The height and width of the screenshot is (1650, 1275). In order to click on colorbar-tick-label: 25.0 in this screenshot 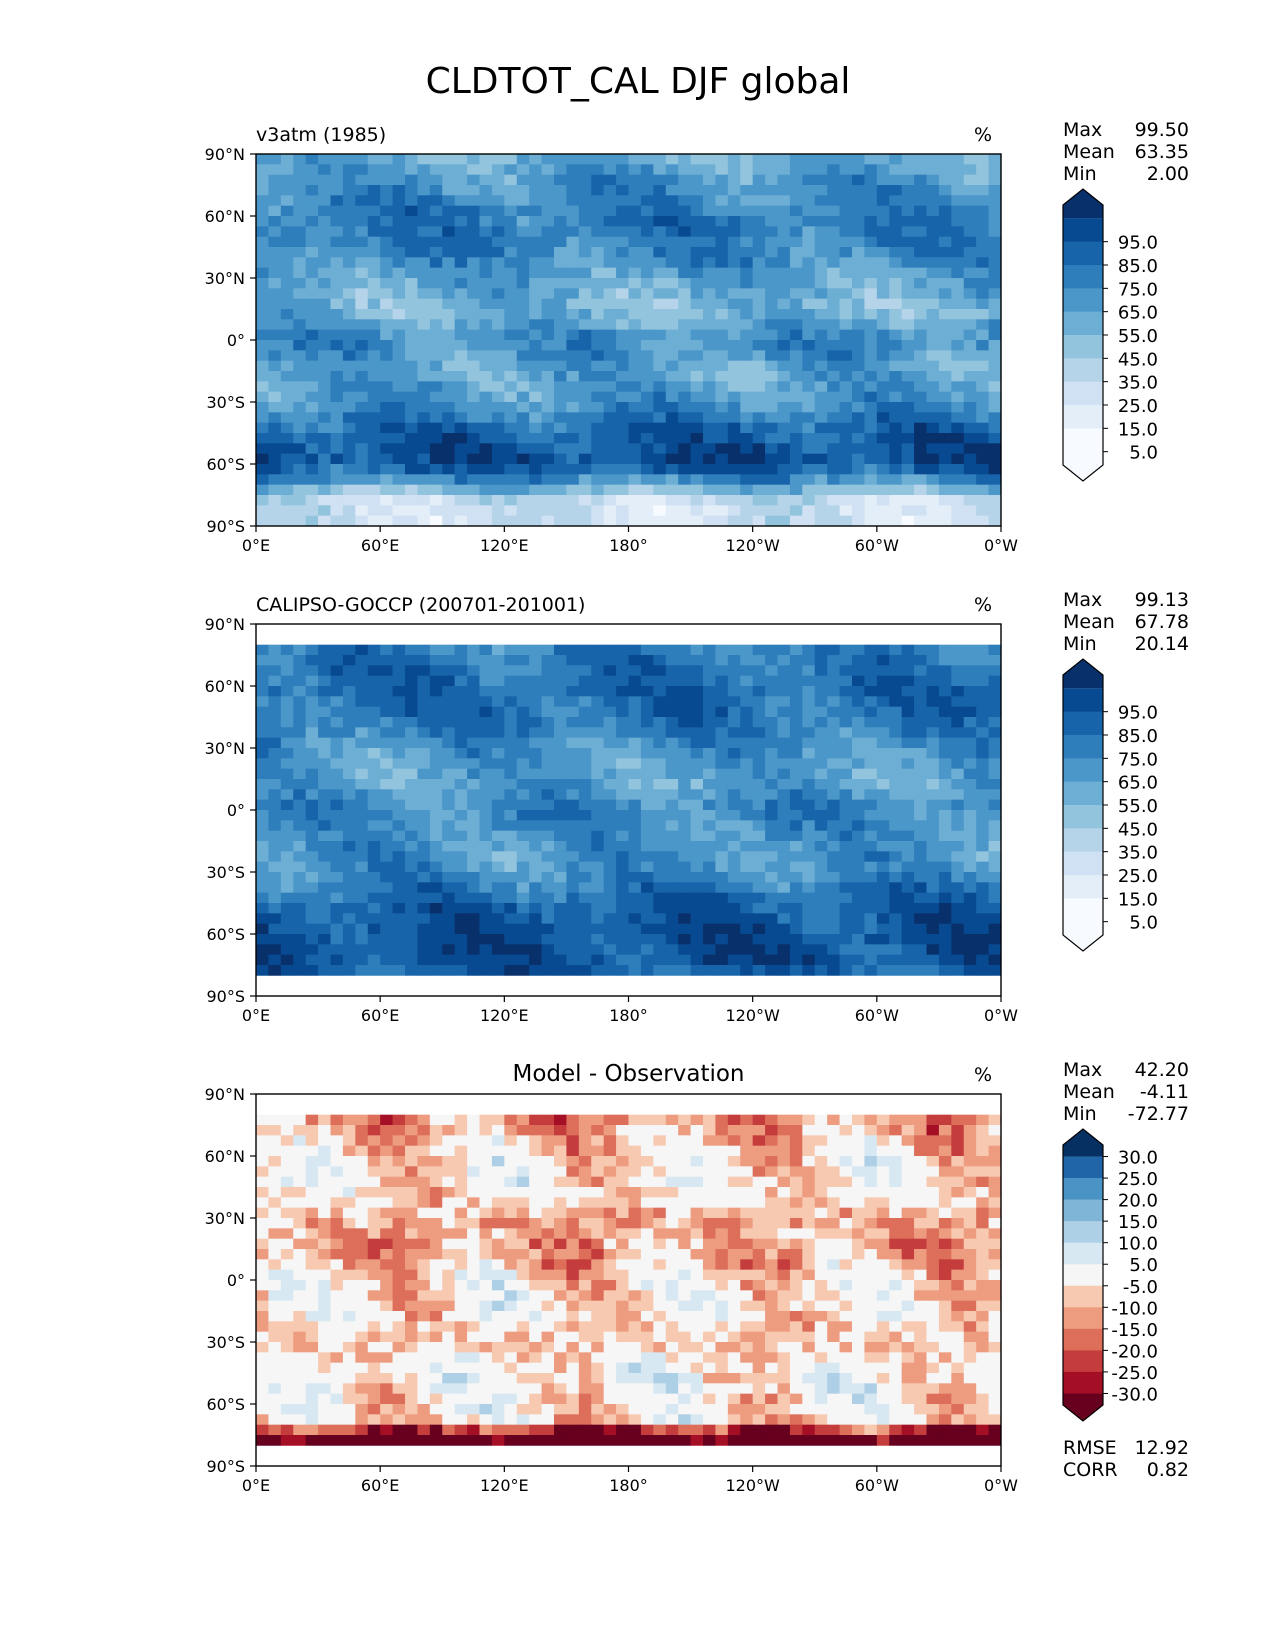, I will do `click(1138, 876)`.